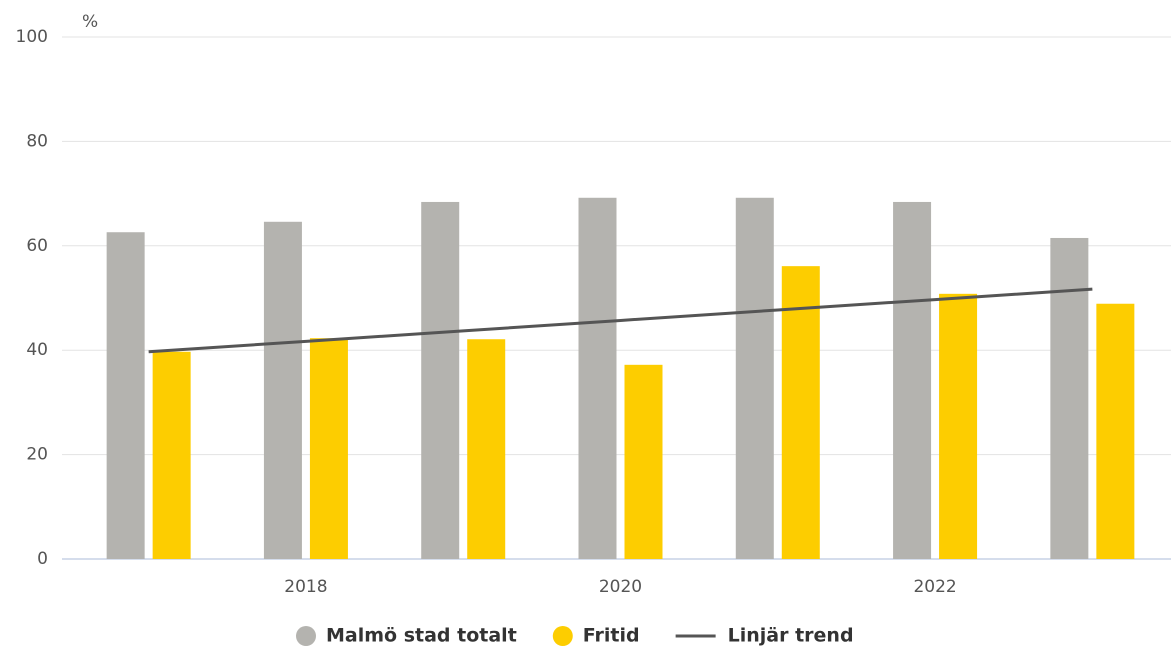 The width and height of the screenshot is (1171, 650). What do you see at coordinates (421, 636) in the screenshot?
I see `legend-label: Malmö stad totalt` at bounding box center [421, 636].